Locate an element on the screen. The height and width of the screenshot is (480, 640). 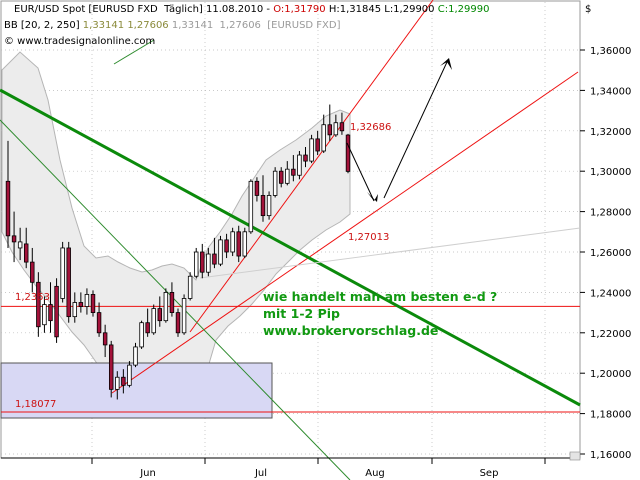
copyright-text: © www.tradesignalonline.com is located at coordinates (80, 41).